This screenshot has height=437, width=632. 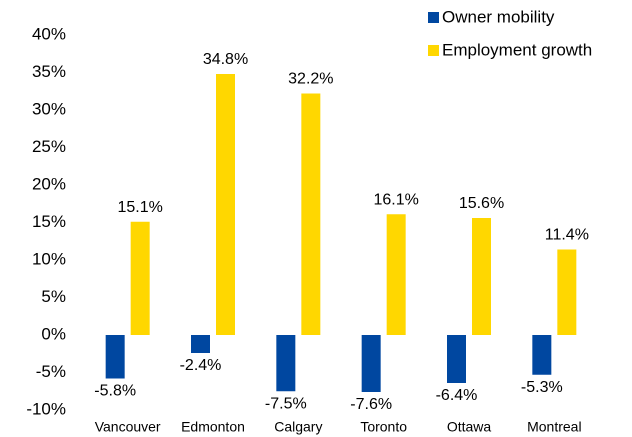 What do you see at coordinates (310, 79) in the screenshot?
I see `data-label: 32.2%` at bounding box center [310, 79].